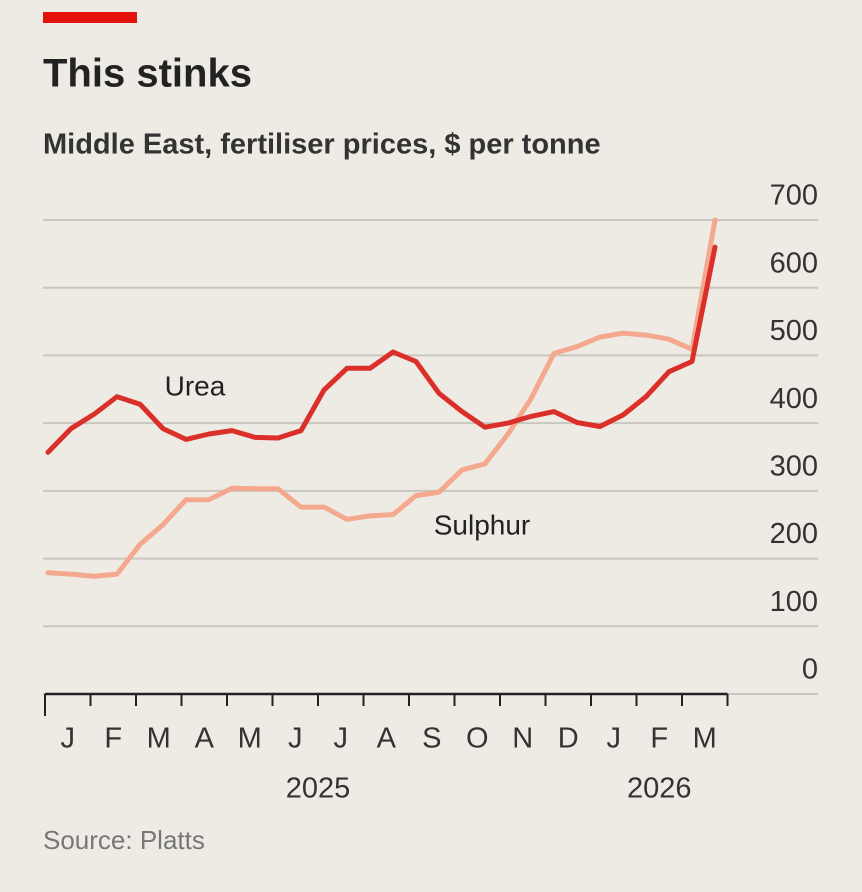  Describe the element at coordinates (794, 331) in the screenshot. I see `y-tick-label: 500` at that location.